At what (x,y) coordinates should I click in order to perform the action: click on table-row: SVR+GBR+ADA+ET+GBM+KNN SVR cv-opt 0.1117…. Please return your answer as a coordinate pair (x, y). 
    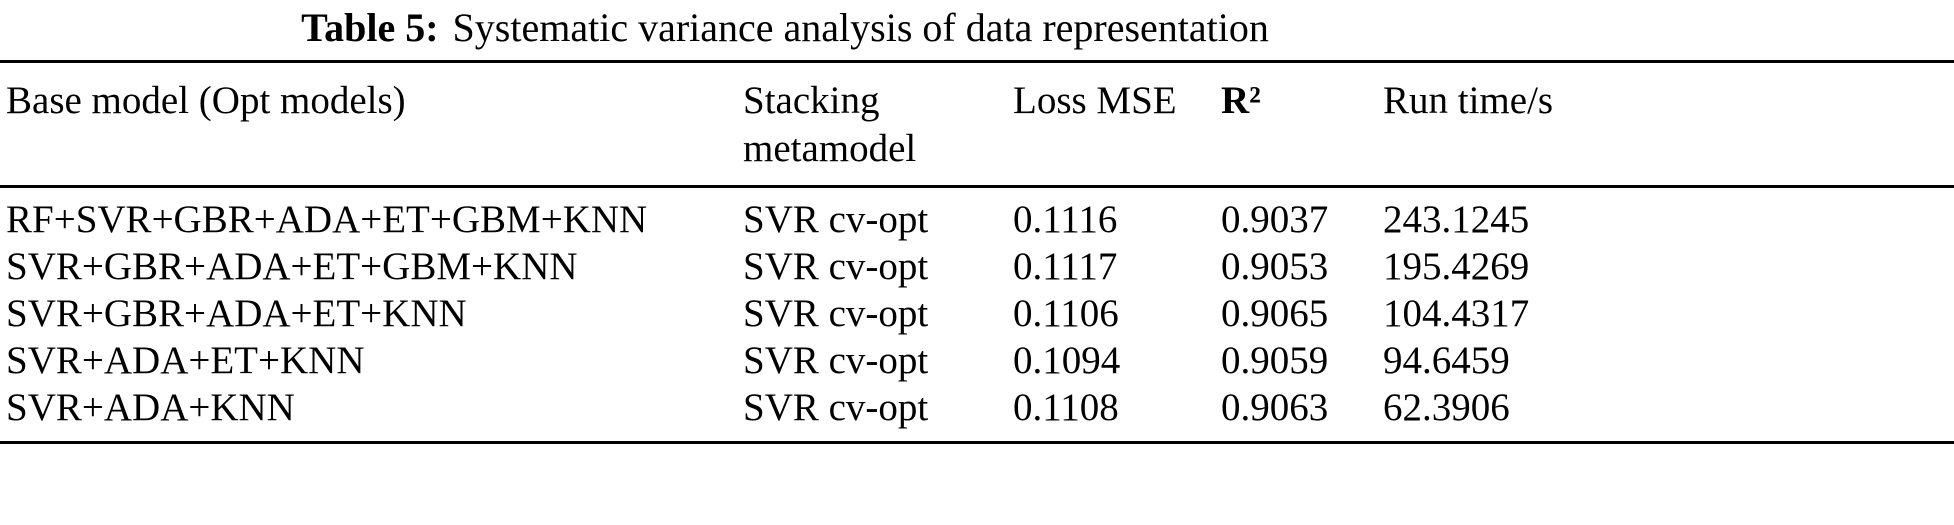
    Looking at the image, I should click on (977, 266).